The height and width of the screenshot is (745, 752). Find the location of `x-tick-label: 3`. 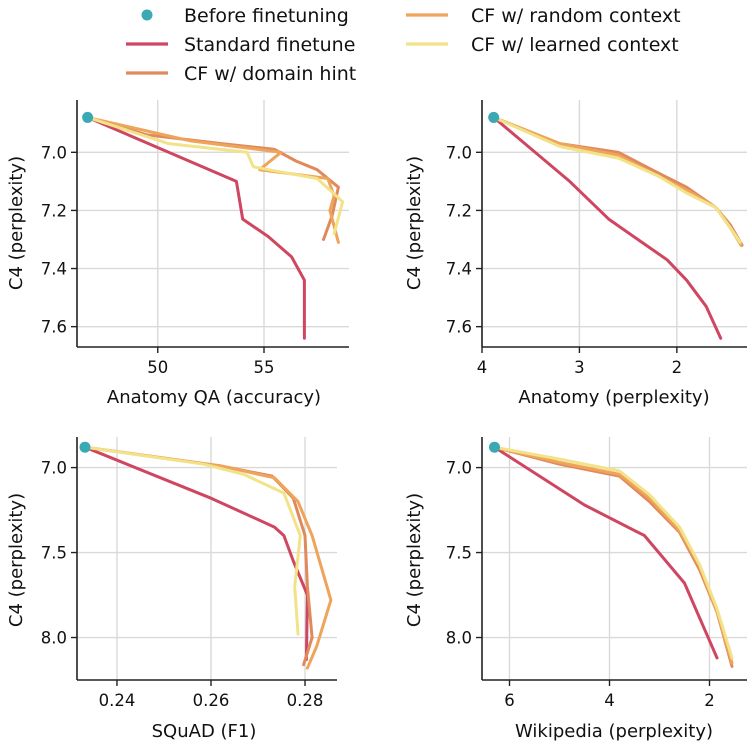

x-tick-label: 3 is located at coordinates (579, 367).